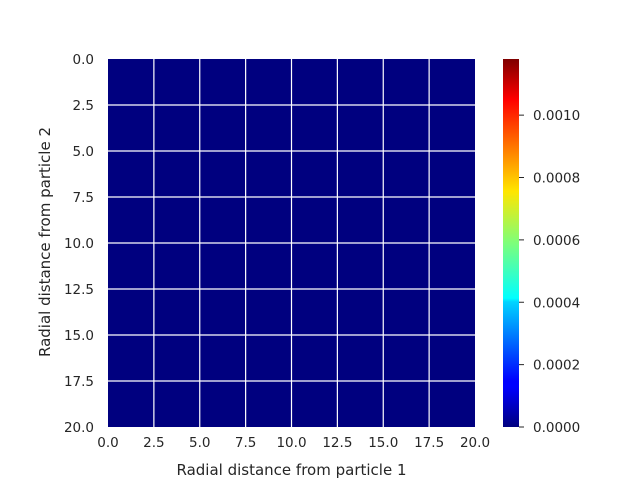 The image size is (640, 484). I want to click on x-tick-label: 5.0, so click(199, 443).